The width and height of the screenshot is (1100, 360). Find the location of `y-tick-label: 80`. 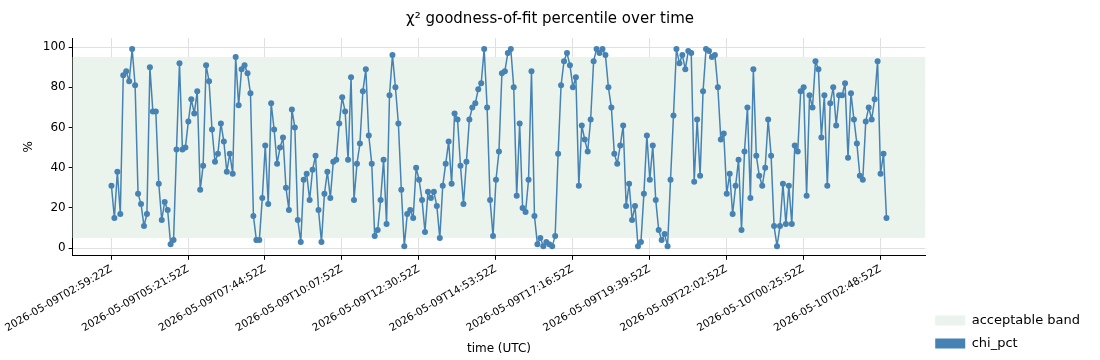

y-tick-label: 80 is located at coordinates (58, 86).